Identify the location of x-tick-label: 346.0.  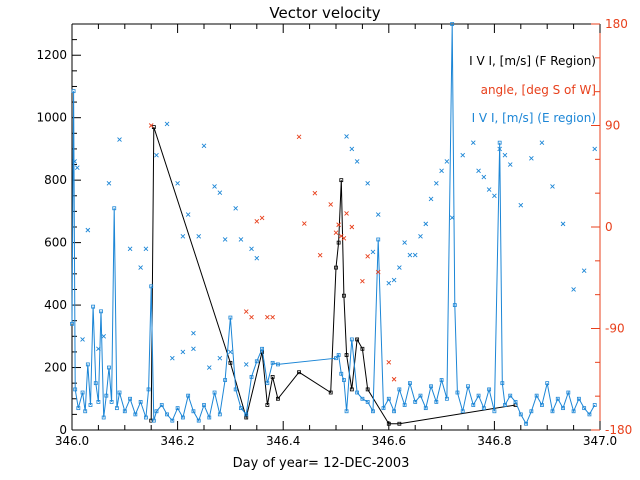
(72, 441).